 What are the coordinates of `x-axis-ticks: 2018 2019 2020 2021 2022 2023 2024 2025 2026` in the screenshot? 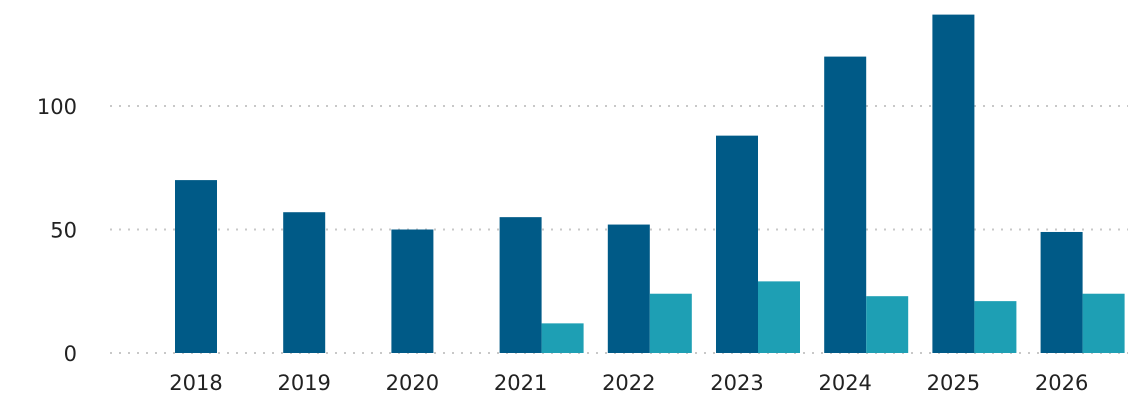 It's located at (628, 383).